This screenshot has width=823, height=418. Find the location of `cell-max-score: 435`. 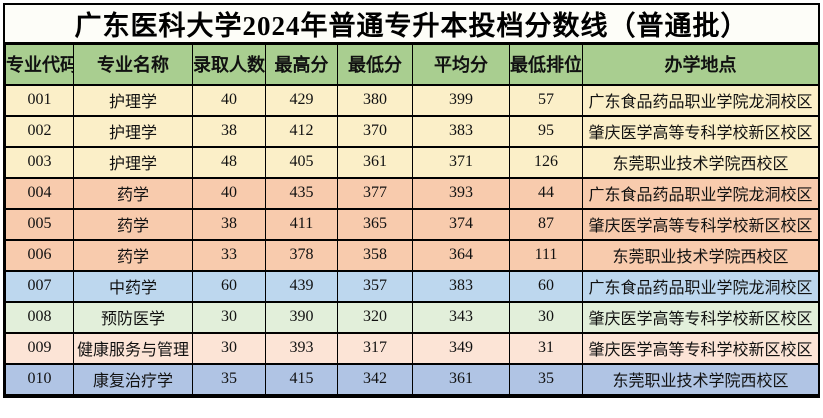

cell-max-score: 435 is located at coordinates (301, 193).